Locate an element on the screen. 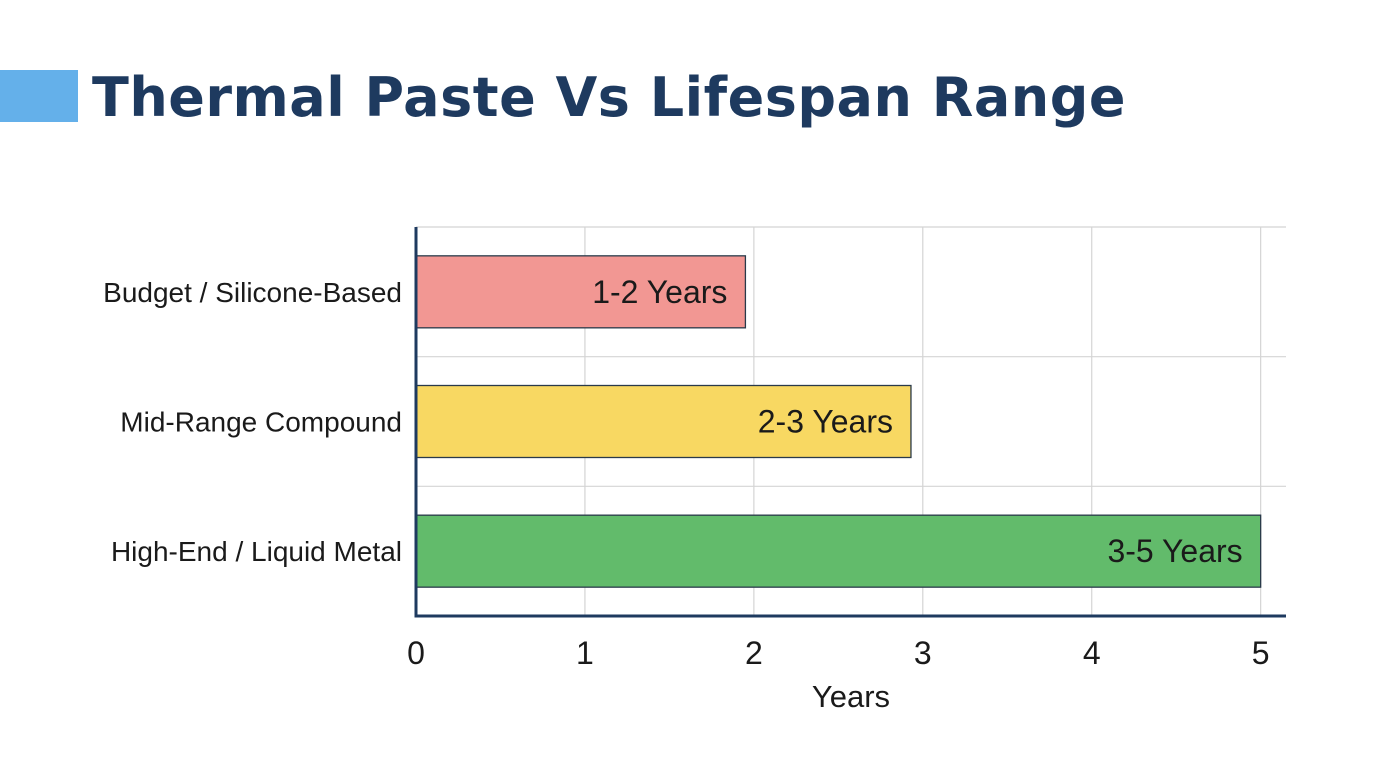 The image size is (1376, 768). x-tick-label: 3 is located at coordinates (923, 653).